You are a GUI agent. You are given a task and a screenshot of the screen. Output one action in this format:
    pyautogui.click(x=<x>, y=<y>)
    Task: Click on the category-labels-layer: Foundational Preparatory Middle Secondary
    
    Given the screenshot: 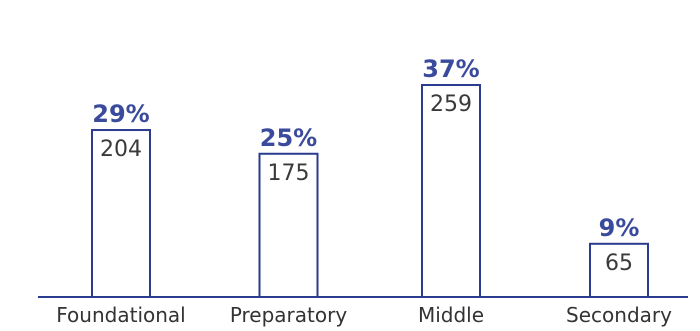 What is the action you would take?
    pyautogui.click(x=364, y=315)
    